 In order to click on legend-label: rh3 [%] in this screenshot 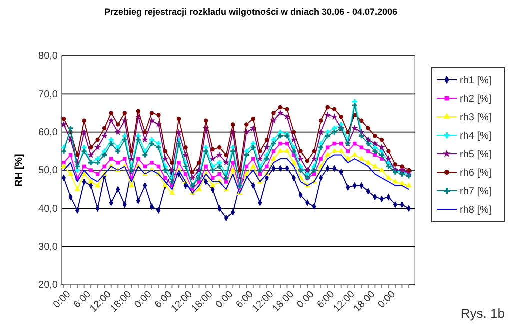, I will do `click(476, 118)`.